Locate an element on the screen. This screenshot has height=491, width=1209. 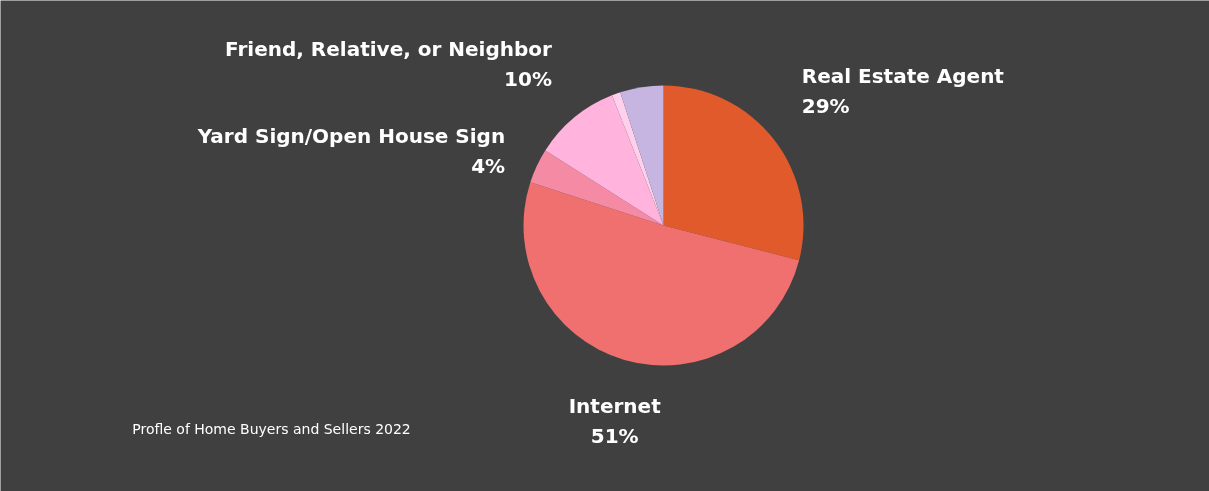
data-label: 10% is located at coordinates (528, 78).